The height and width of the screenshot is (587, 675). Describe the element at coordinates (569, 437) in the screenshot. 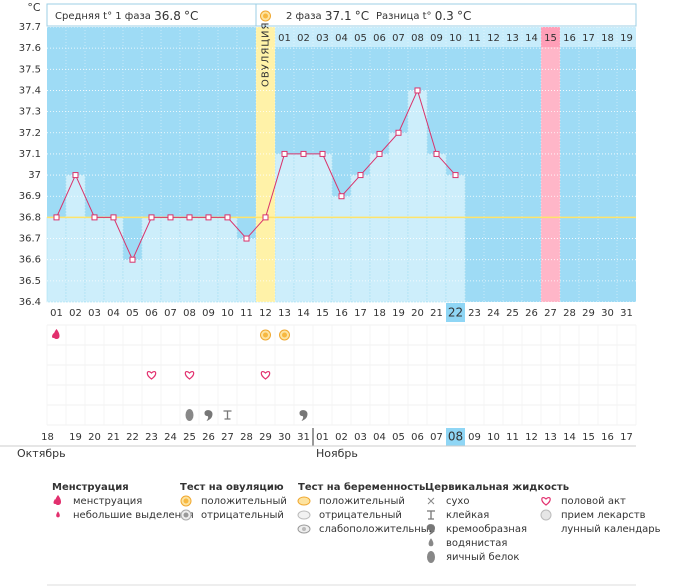

I see `date-label: 14` at that location.